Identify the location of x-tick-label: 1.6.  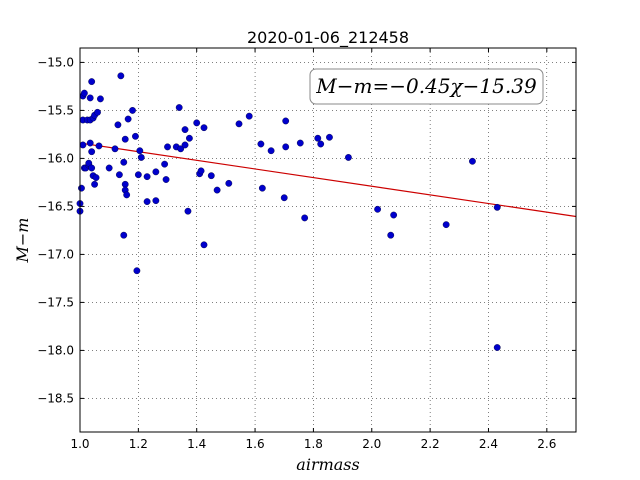
(255, 444).